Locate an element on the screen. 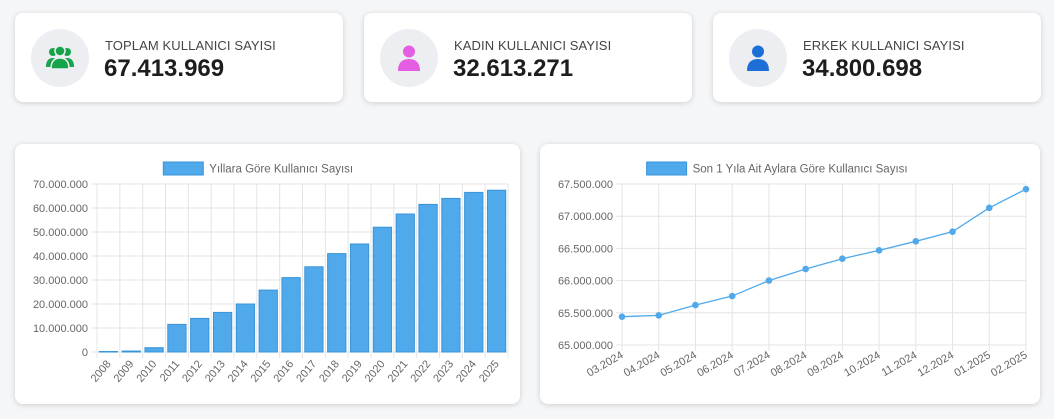 The image size is (1054, 419). users-group-icon is located at coordinates (60, 57).